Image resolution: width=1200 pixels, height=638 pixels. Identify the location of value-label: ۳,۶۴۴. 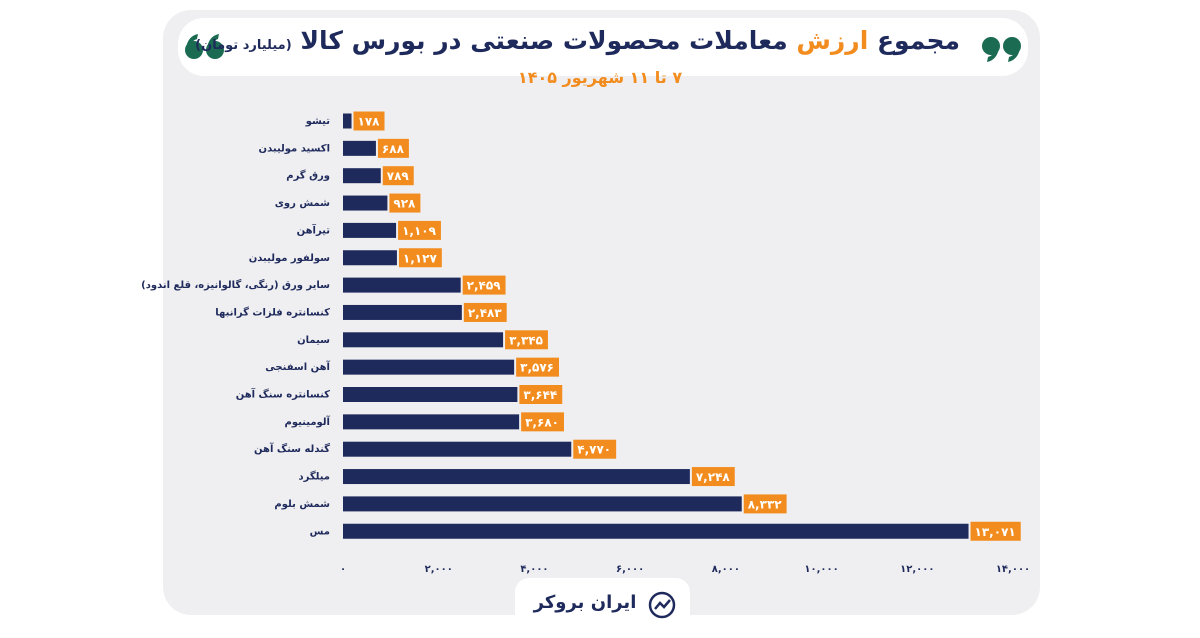
(540, 395).